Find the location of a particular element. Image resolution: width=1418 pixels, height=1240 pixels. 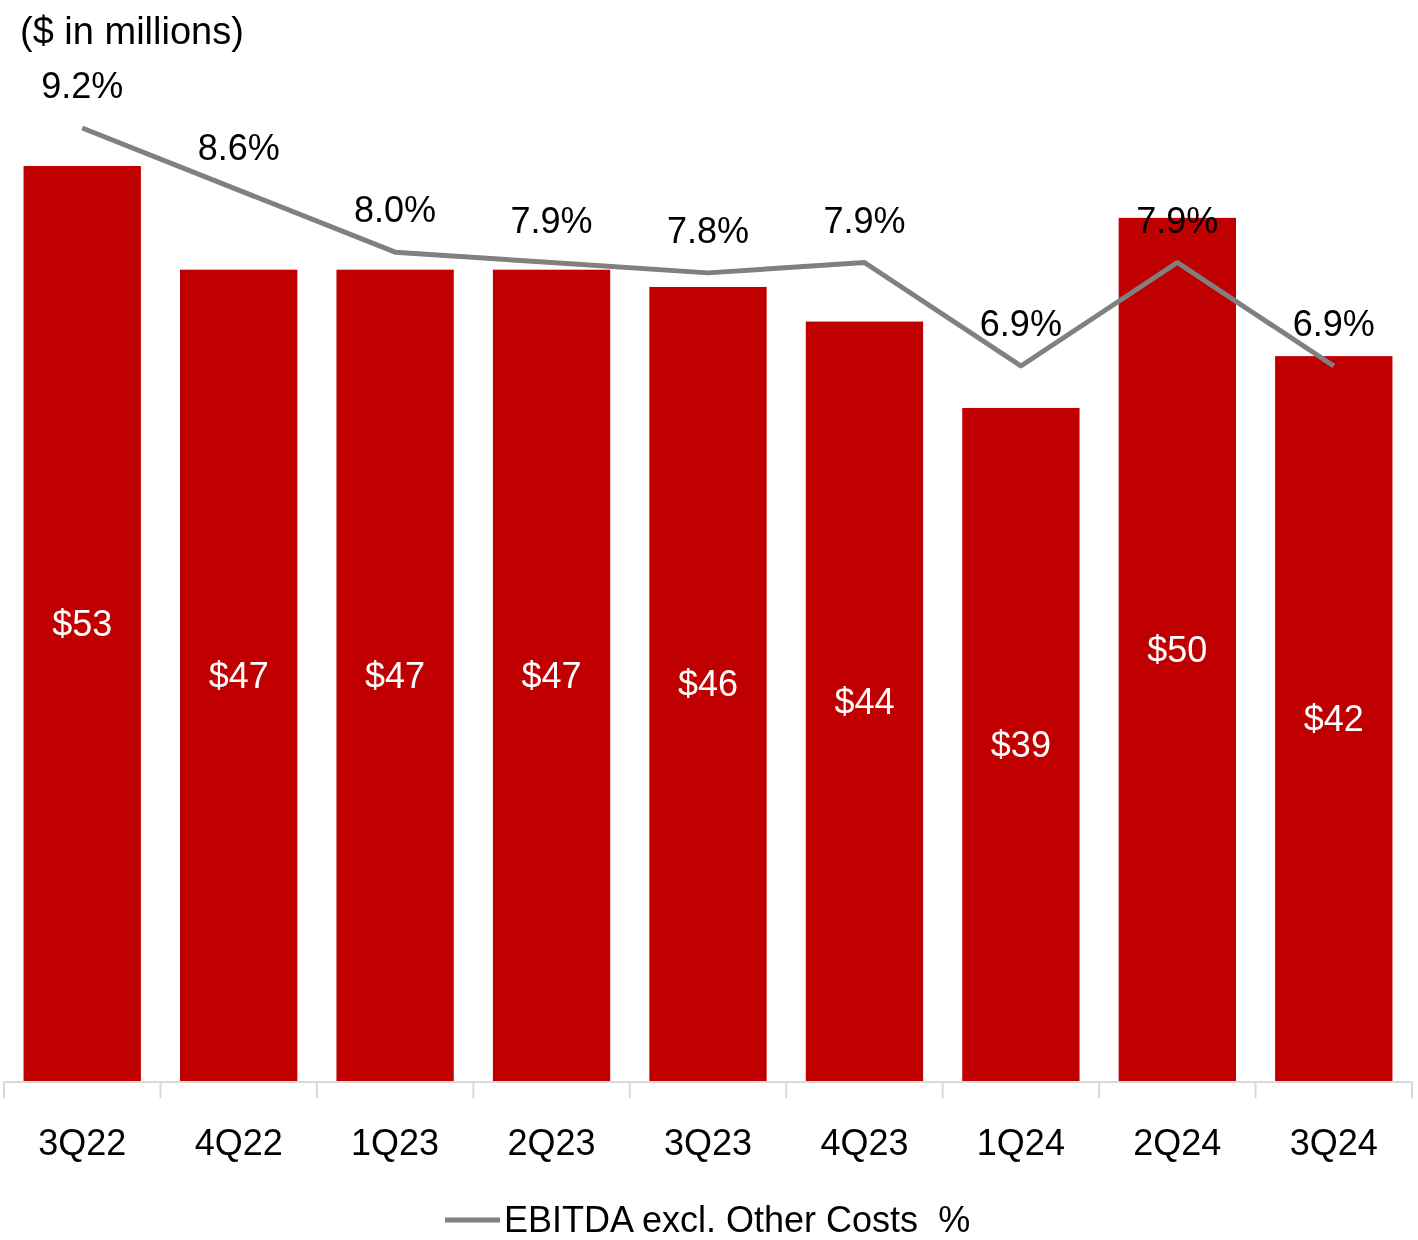

x-tick-label: 2Q24 is located at coordinates (1177, 1142).